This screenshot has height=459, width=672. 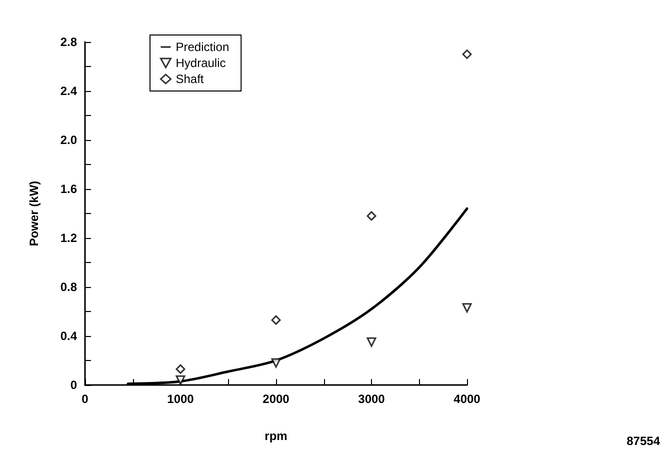 What do you see at coordinates (276, 436) in the screenshot?
I see `x-axis-title: rpm` at bounding box center [276, 436].